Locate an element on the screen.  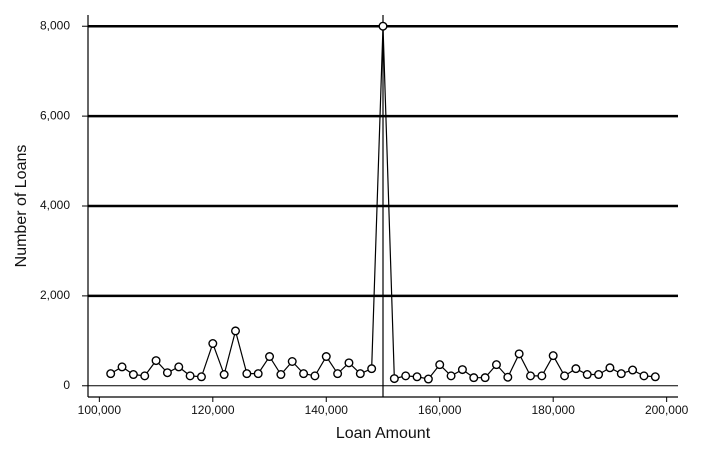
y-tick-label: 2,000 is located at coordinates (55, 295).